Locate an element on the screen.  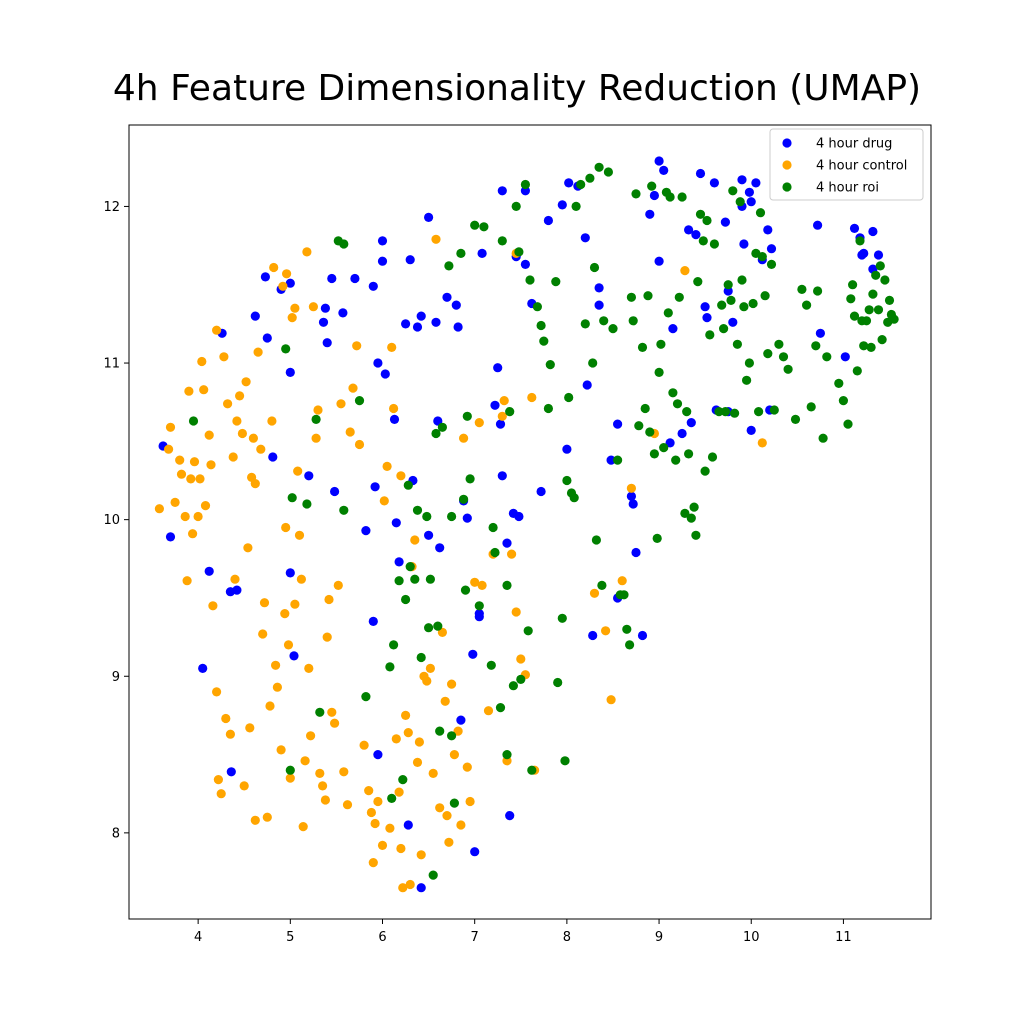
x-tick-label: 6 is located at coordinates (382, 937).